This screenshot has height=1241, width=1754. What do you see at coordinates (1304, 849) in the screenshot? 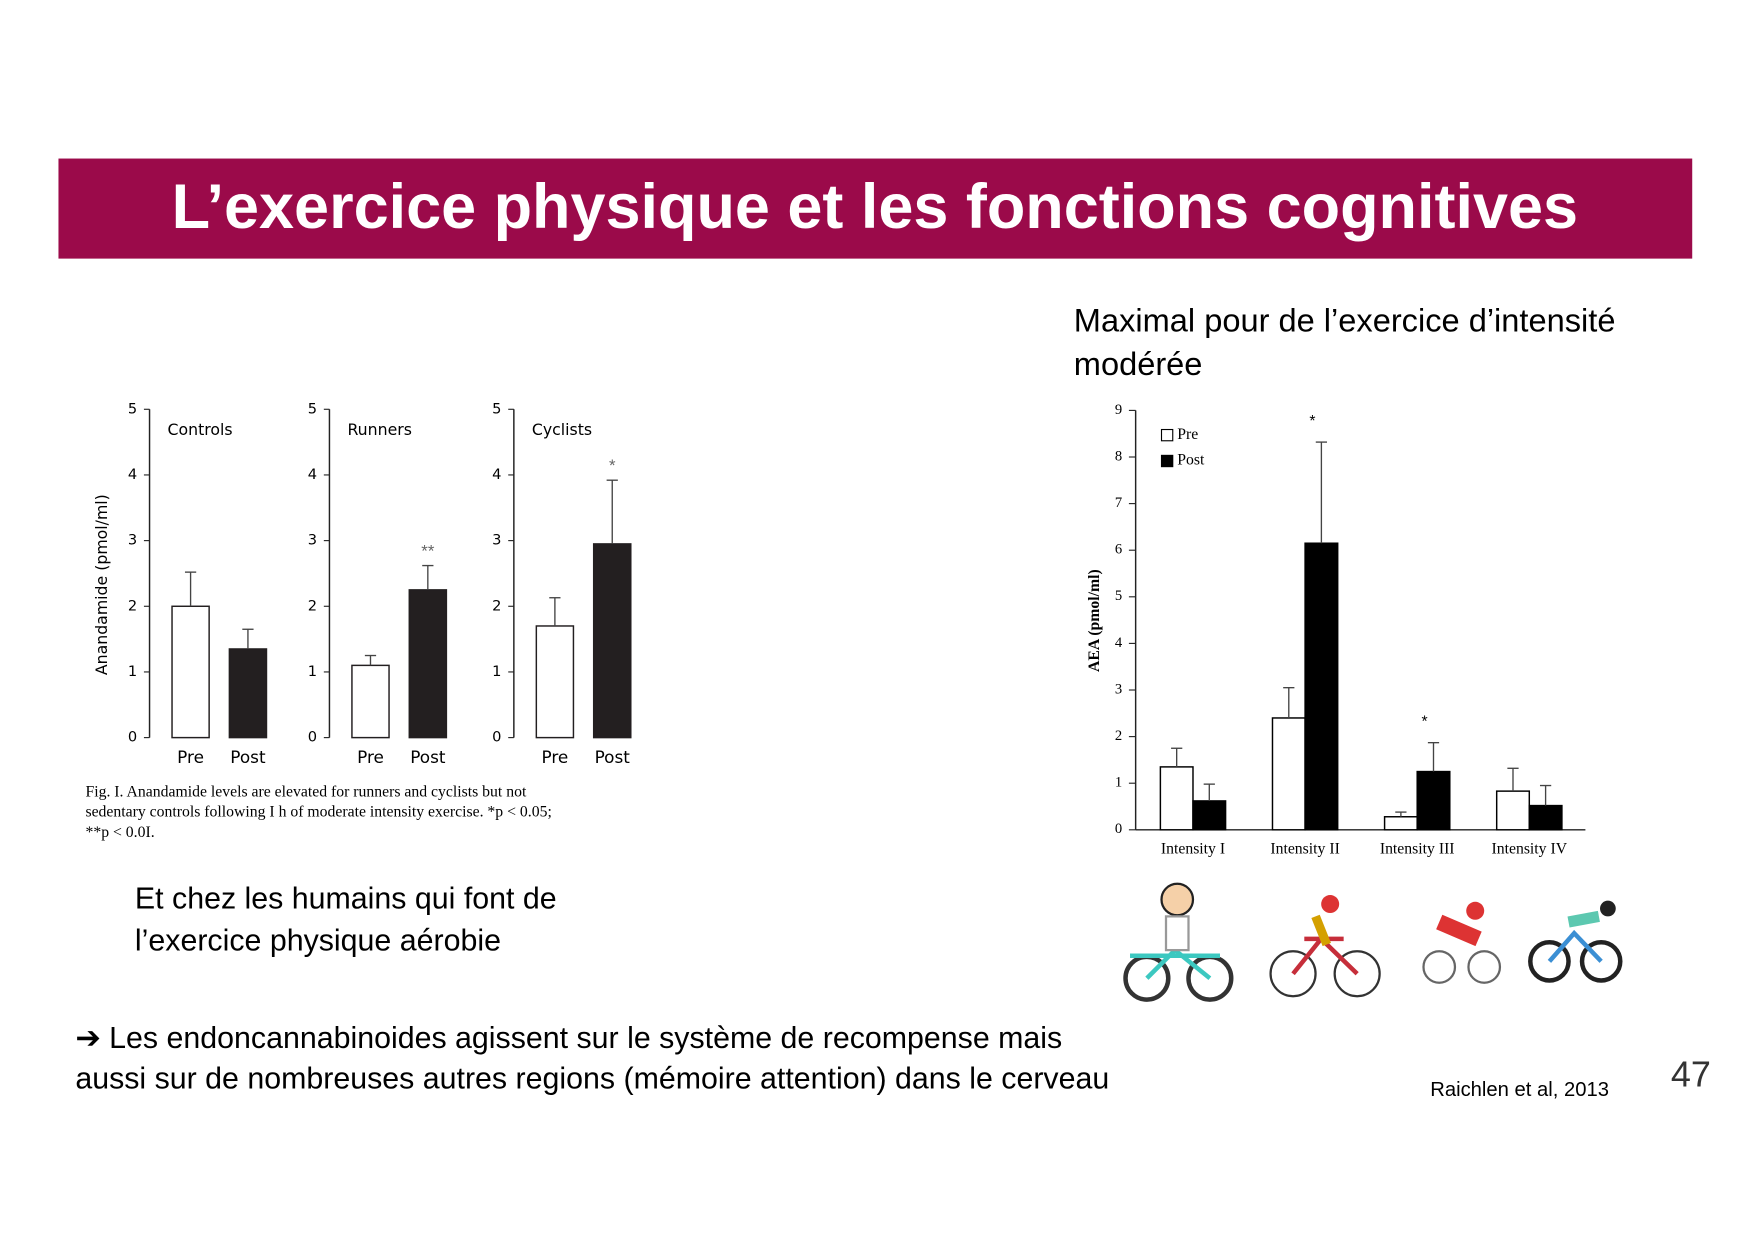
I see `x-tick-label: Intensity II` at bounding box center [1304, 849].